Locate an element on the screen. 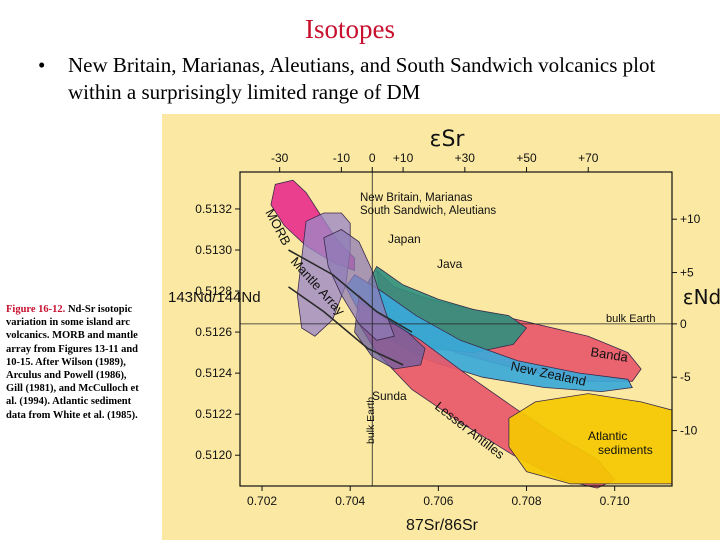 This screenshot has width=720, height=540. right-tick-label: 0 is located at coordinates (683, 324).